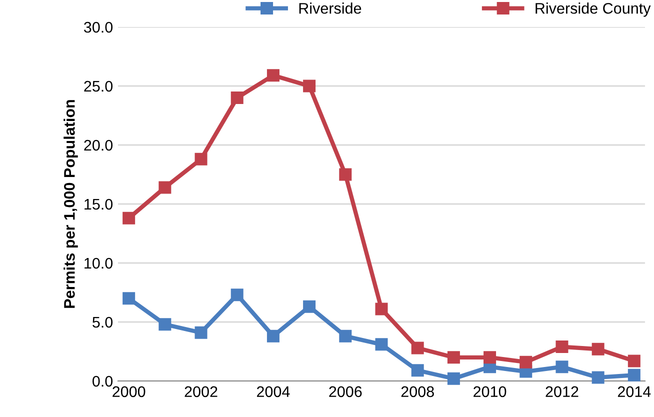 The height and width of the screenshot is (417, 654). What do you see at coordinates (102, 322) in the screenshot?
I see `y-tick-label: 5.0` at bounding box center [102, 322].